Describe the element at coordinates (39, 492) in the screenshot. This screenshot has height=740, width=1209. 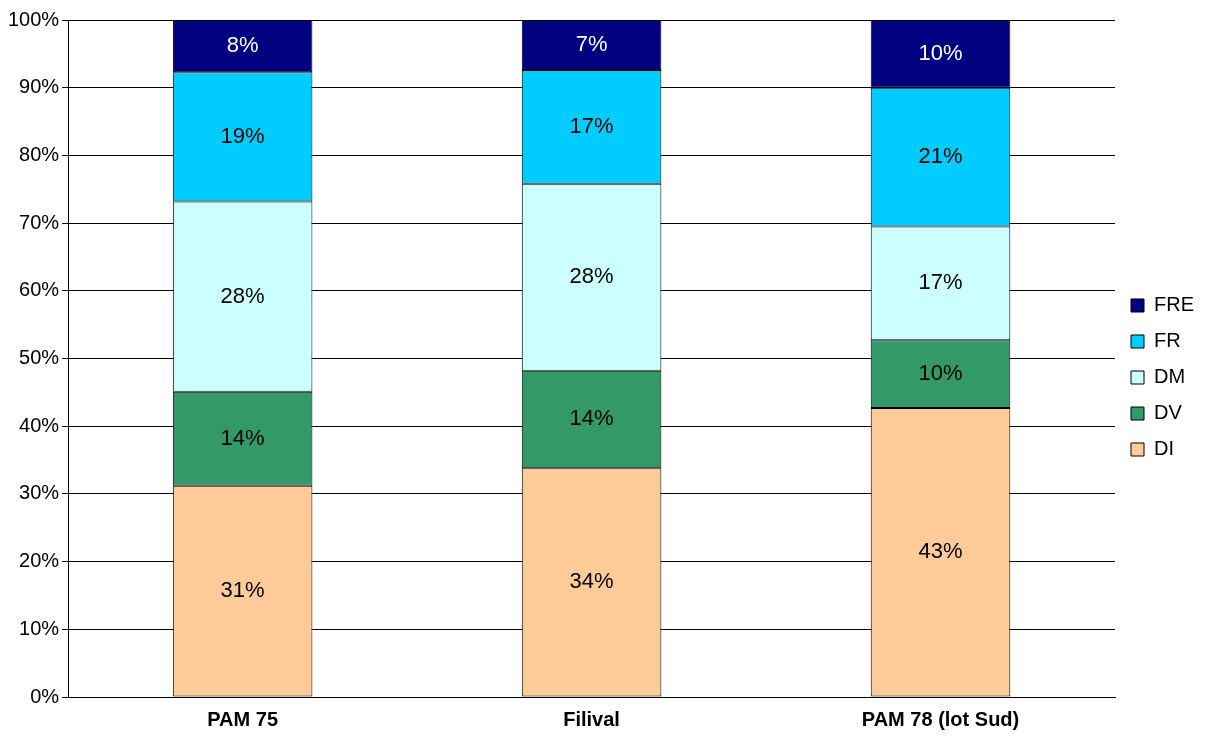
I see `y-tick-label: 30%` at that location.